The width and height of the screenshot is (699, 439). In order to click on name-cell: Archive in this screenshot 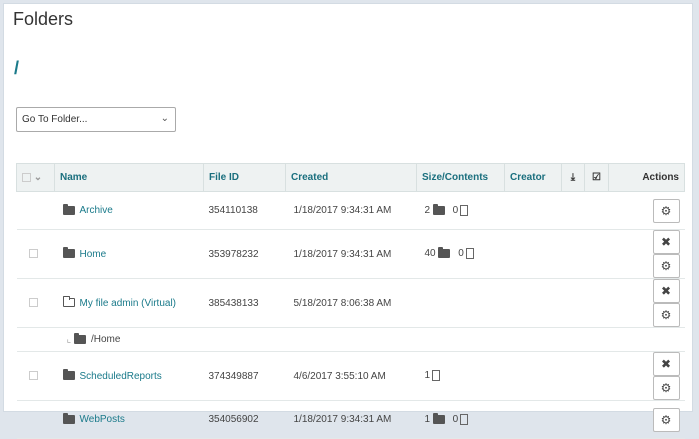, I will do `click(129, 210)`.